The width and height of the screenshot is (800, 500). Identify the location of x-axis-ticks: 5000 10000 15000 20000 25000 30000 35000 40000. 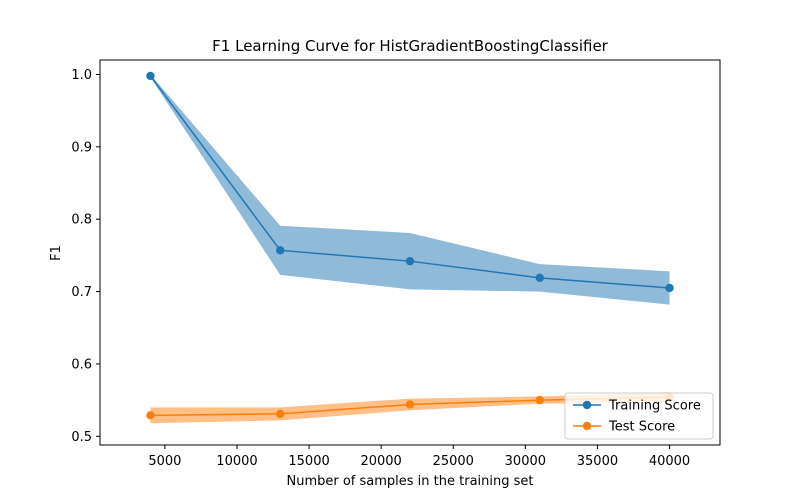
(419, 457).